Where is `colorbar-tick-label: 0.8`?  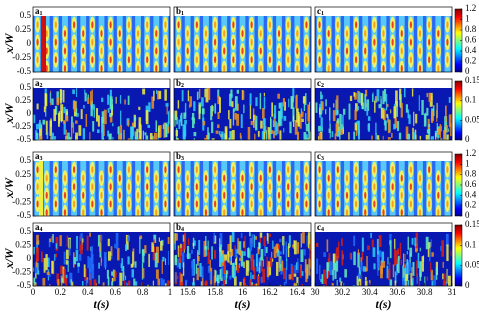 colorbar-tick-label: 0.8 is located at coordinates (471, 29).